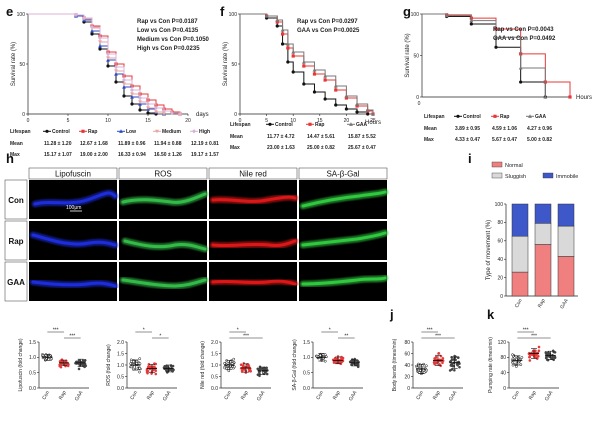  Describe the element at coordinates (295, 365) in the screenshot. I see `y-axis-label: SA-β-Gal (fold change)` at that location.